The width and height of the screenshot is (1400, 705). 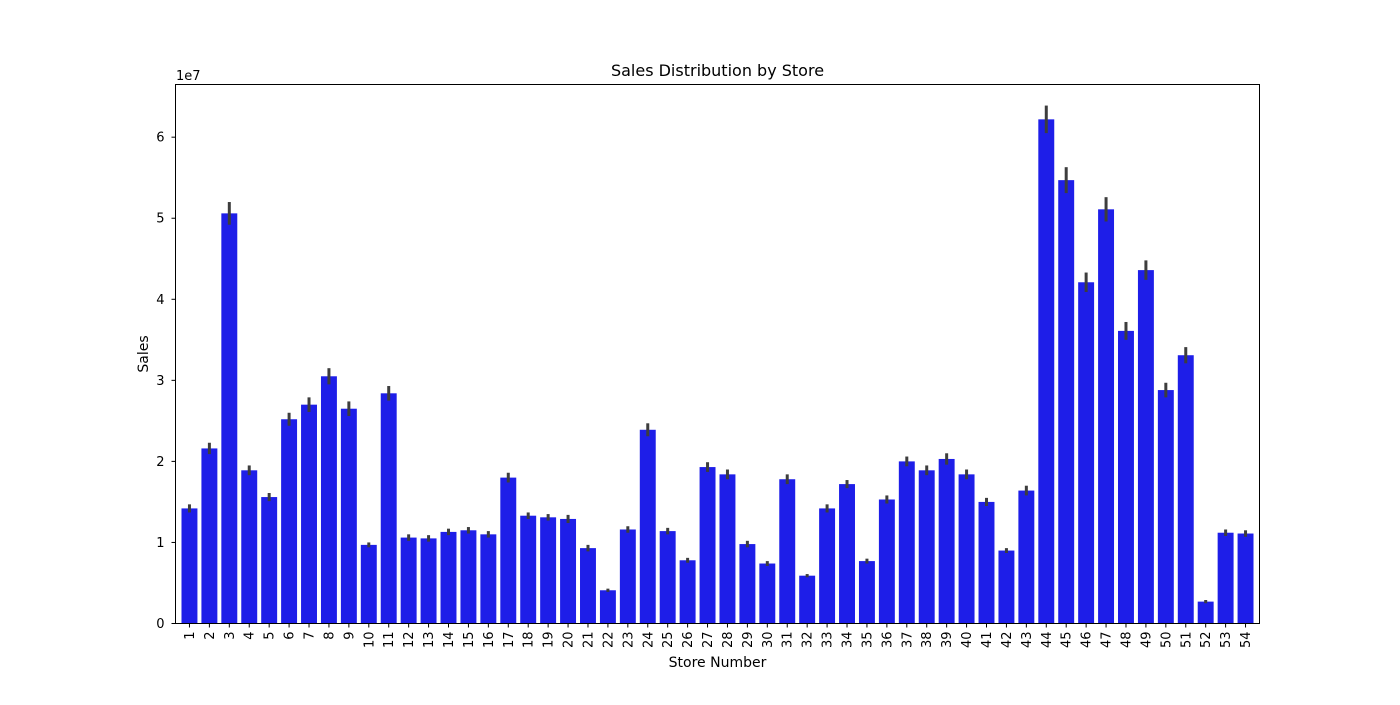 I want to click on x-tick-label-11: 11, so click(x=389, y=640).